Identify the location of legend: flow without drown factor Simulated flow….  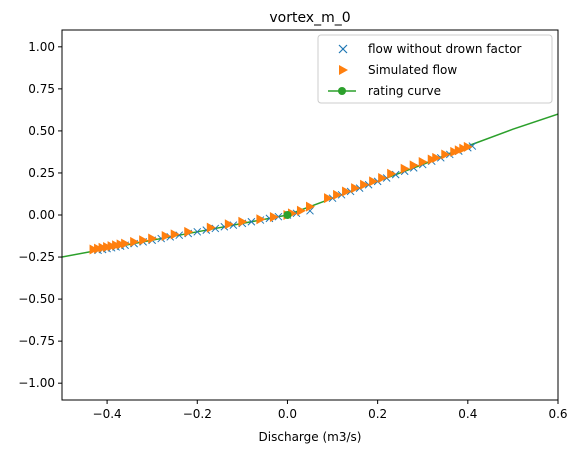
(435, 69).